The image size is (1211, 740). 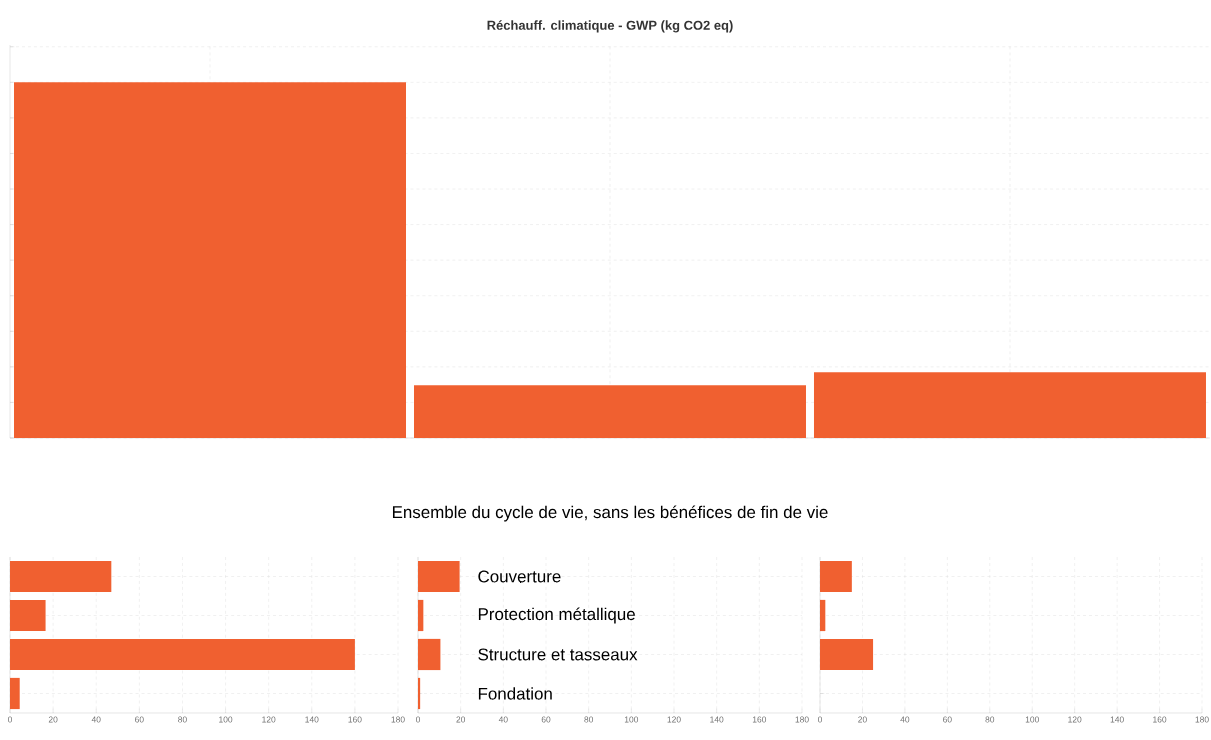 I want to click on y-tick-label: Couverture, so click(x=519, y=576).